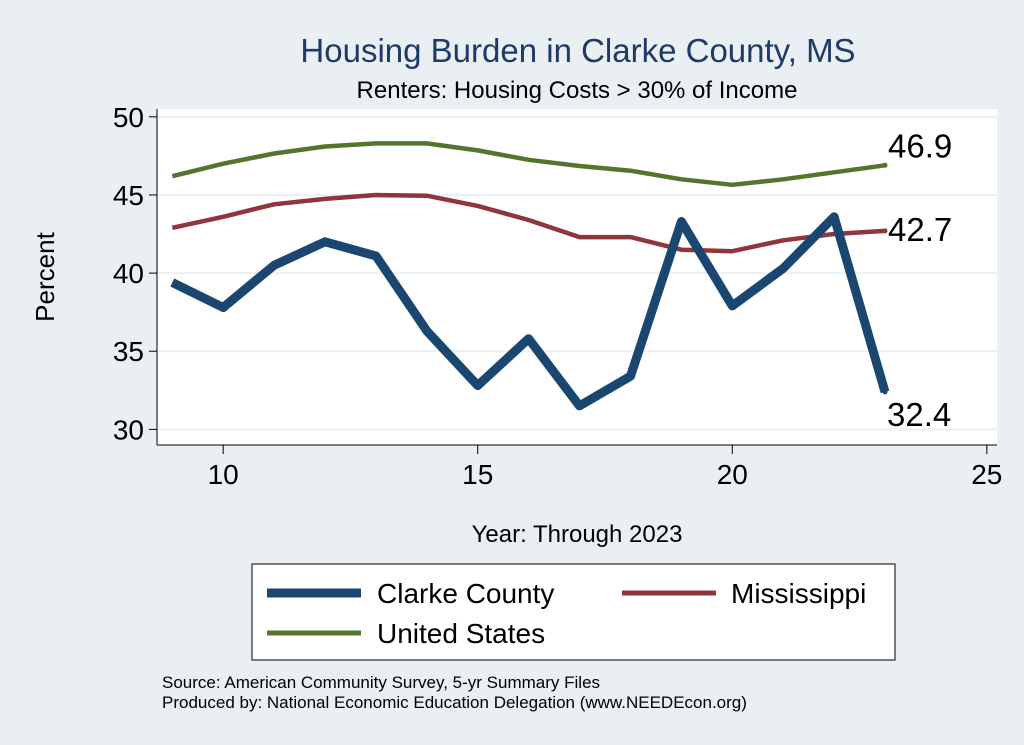  I want to click on legend-box, so click(573, 612).